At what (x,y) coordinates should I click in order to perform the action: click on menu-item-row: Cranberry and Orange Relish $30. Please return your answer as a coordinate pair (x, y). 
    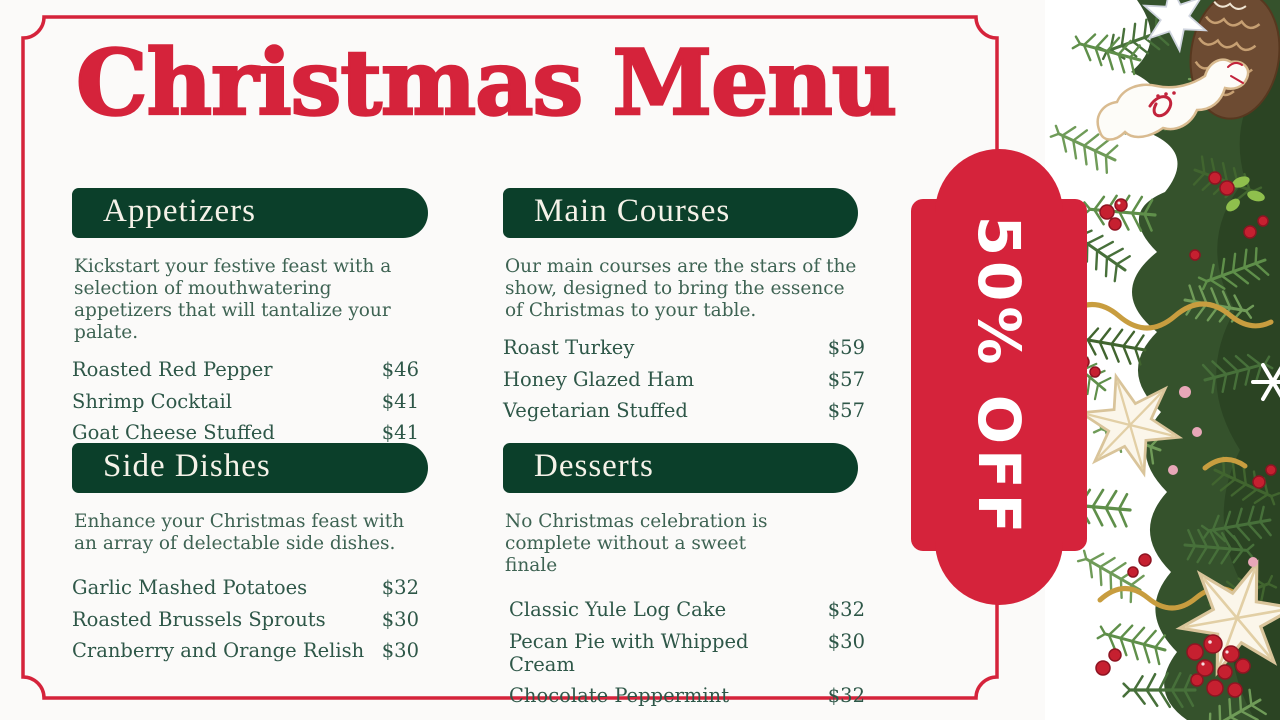
    Looking at the image, I should click on (245, 650).